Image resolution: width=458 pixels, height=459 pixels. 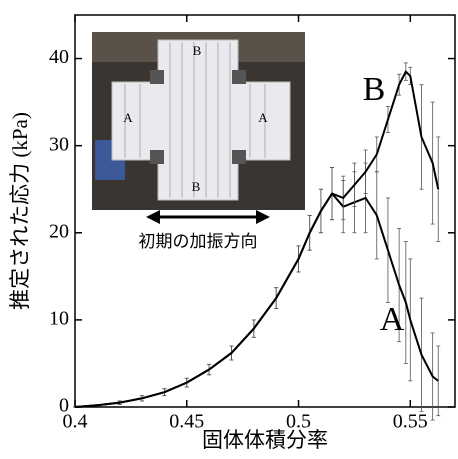 What do you see at coordinates (186, 422) in the screenshot?
I see `x-tick-label: 0.45` at bounding box center [186, 422].